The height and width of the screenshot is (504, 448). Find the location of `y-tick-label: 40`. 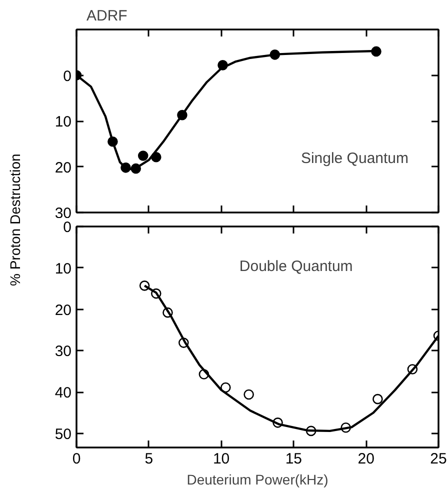

y-tick-label: 40 is located at coordinates (63, 393).